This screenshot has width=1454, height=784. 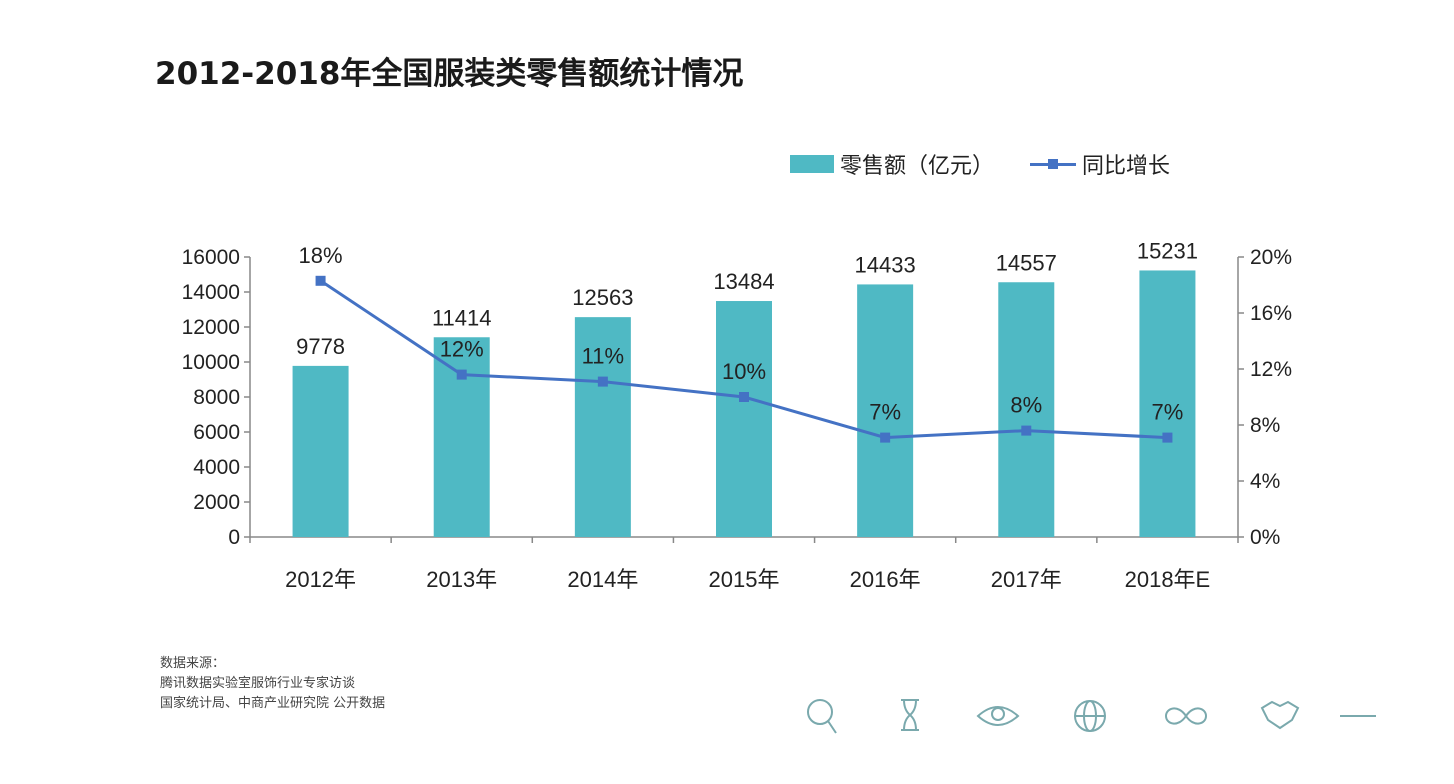 I want to click on left-tick-label: 14000, so click(x=211, y=292).